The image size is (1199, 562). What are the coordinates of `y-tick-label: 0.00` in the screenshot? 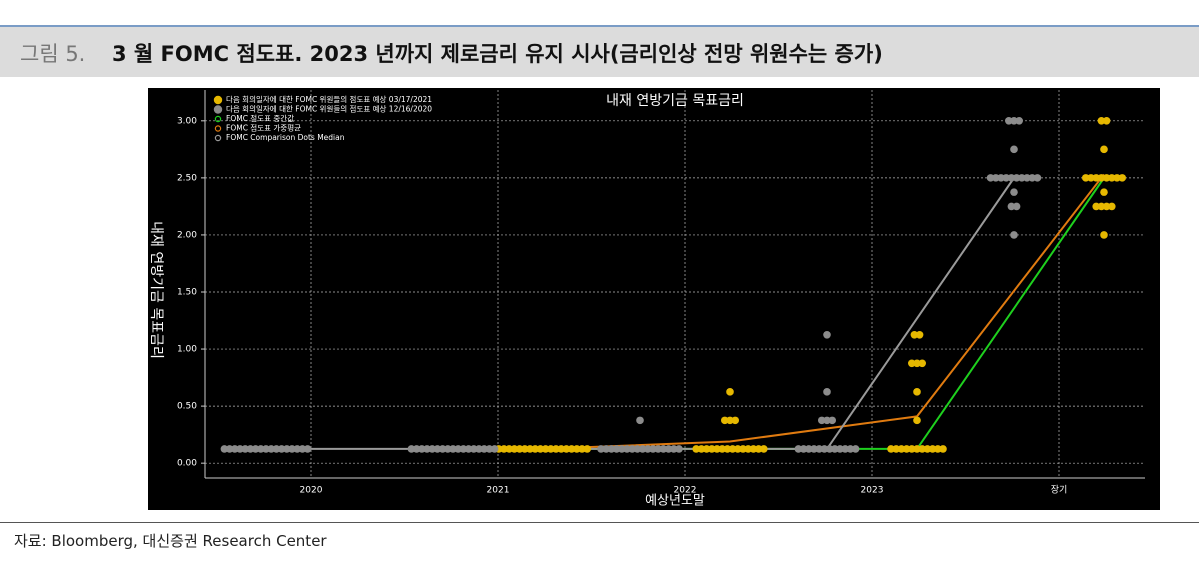 It's located at (187, 464).